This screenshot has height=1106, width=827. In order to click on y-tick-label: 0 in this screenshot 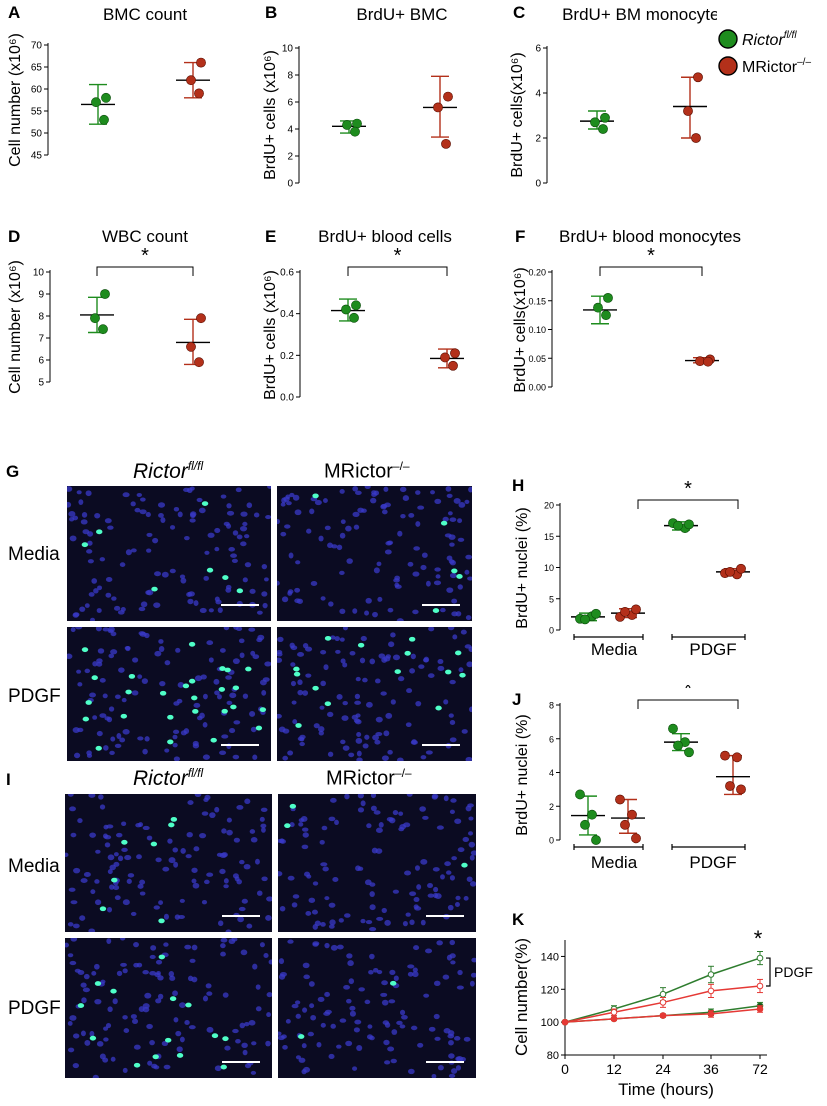, I will do `click(551, 841)`.